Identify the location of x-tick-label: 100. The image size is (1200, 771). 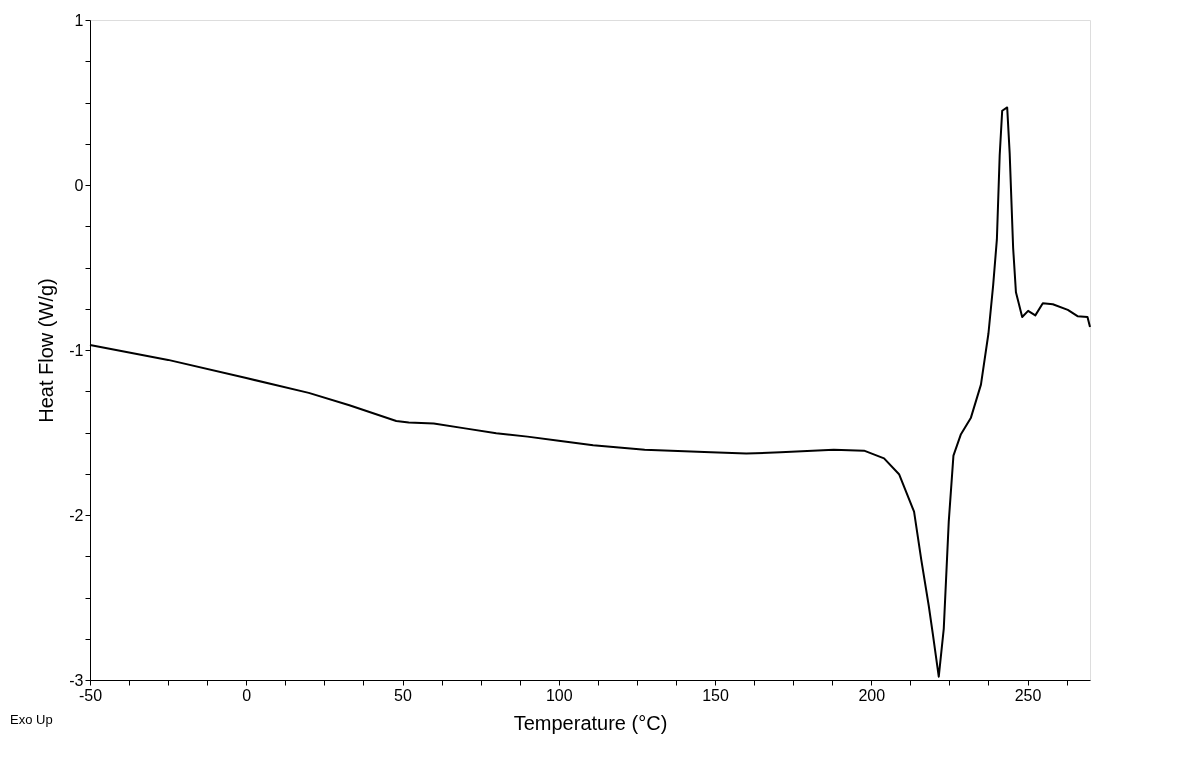
(559, 695).